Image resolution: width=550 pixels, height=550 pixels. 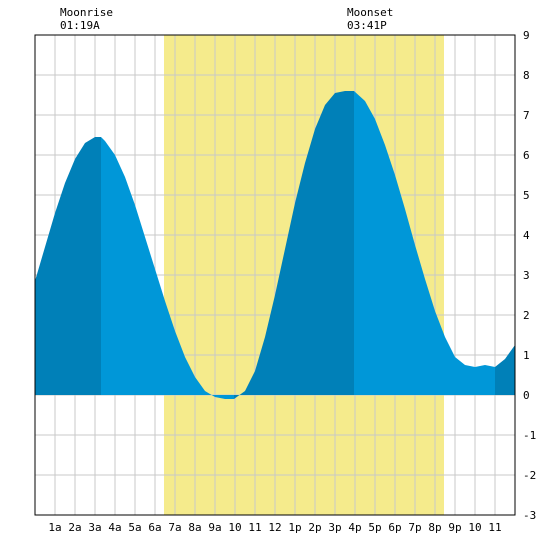 What do you see at coordinates (134, 527) in the screenshot?
I see `x-tick-label: 5a` at bounding box center [134, 527].